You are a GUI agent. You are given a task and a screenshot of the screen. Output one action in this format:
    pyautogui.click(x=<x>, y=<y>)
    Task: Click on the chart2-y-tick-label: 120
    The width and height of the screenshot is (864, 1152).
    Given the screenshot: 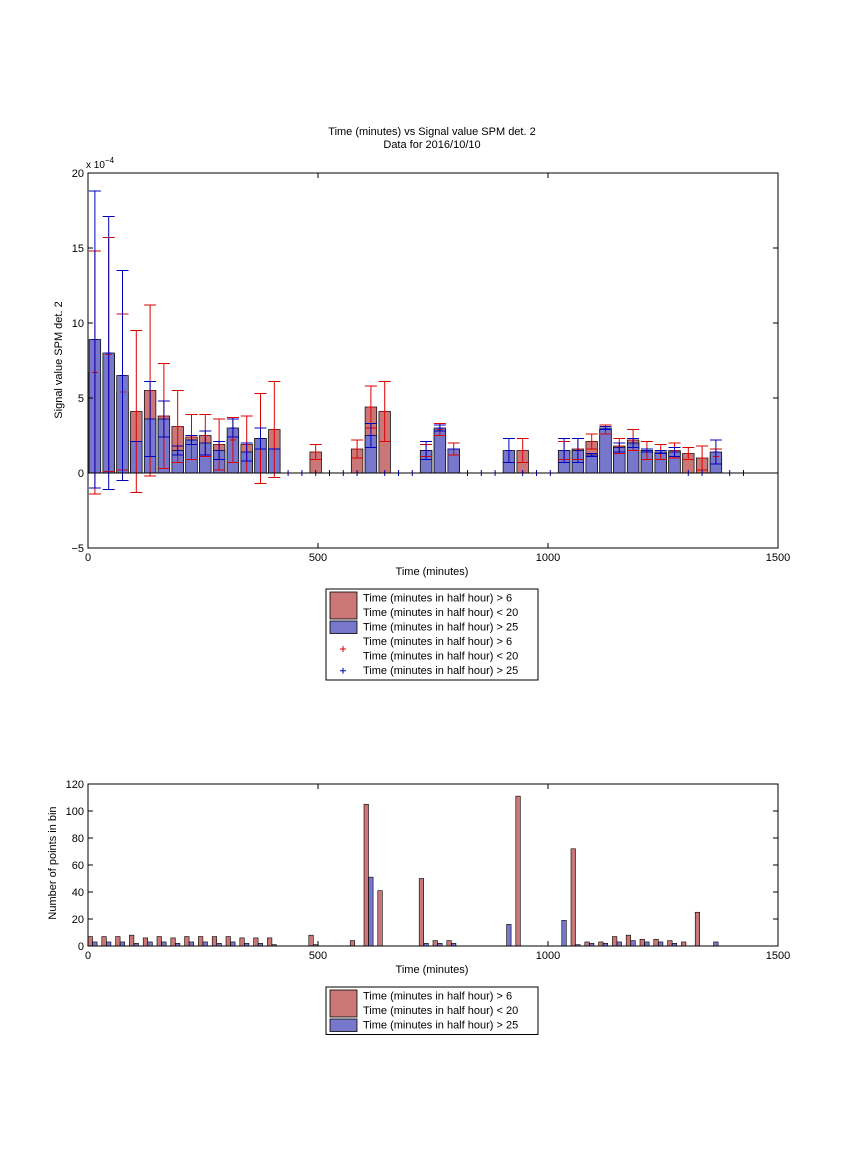 What is the action you would take?
    pyautogui.click(x=75, y=785)
    